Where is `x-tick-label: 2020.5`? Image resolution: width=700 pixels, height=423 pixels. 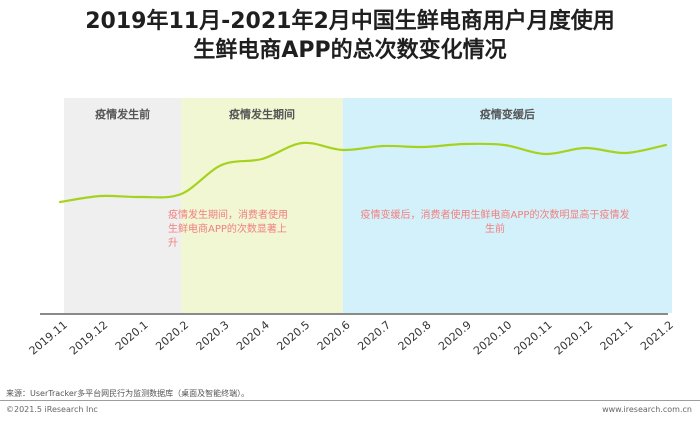
x-tick-label: 2020.5 is located at coordinates (293, 335).